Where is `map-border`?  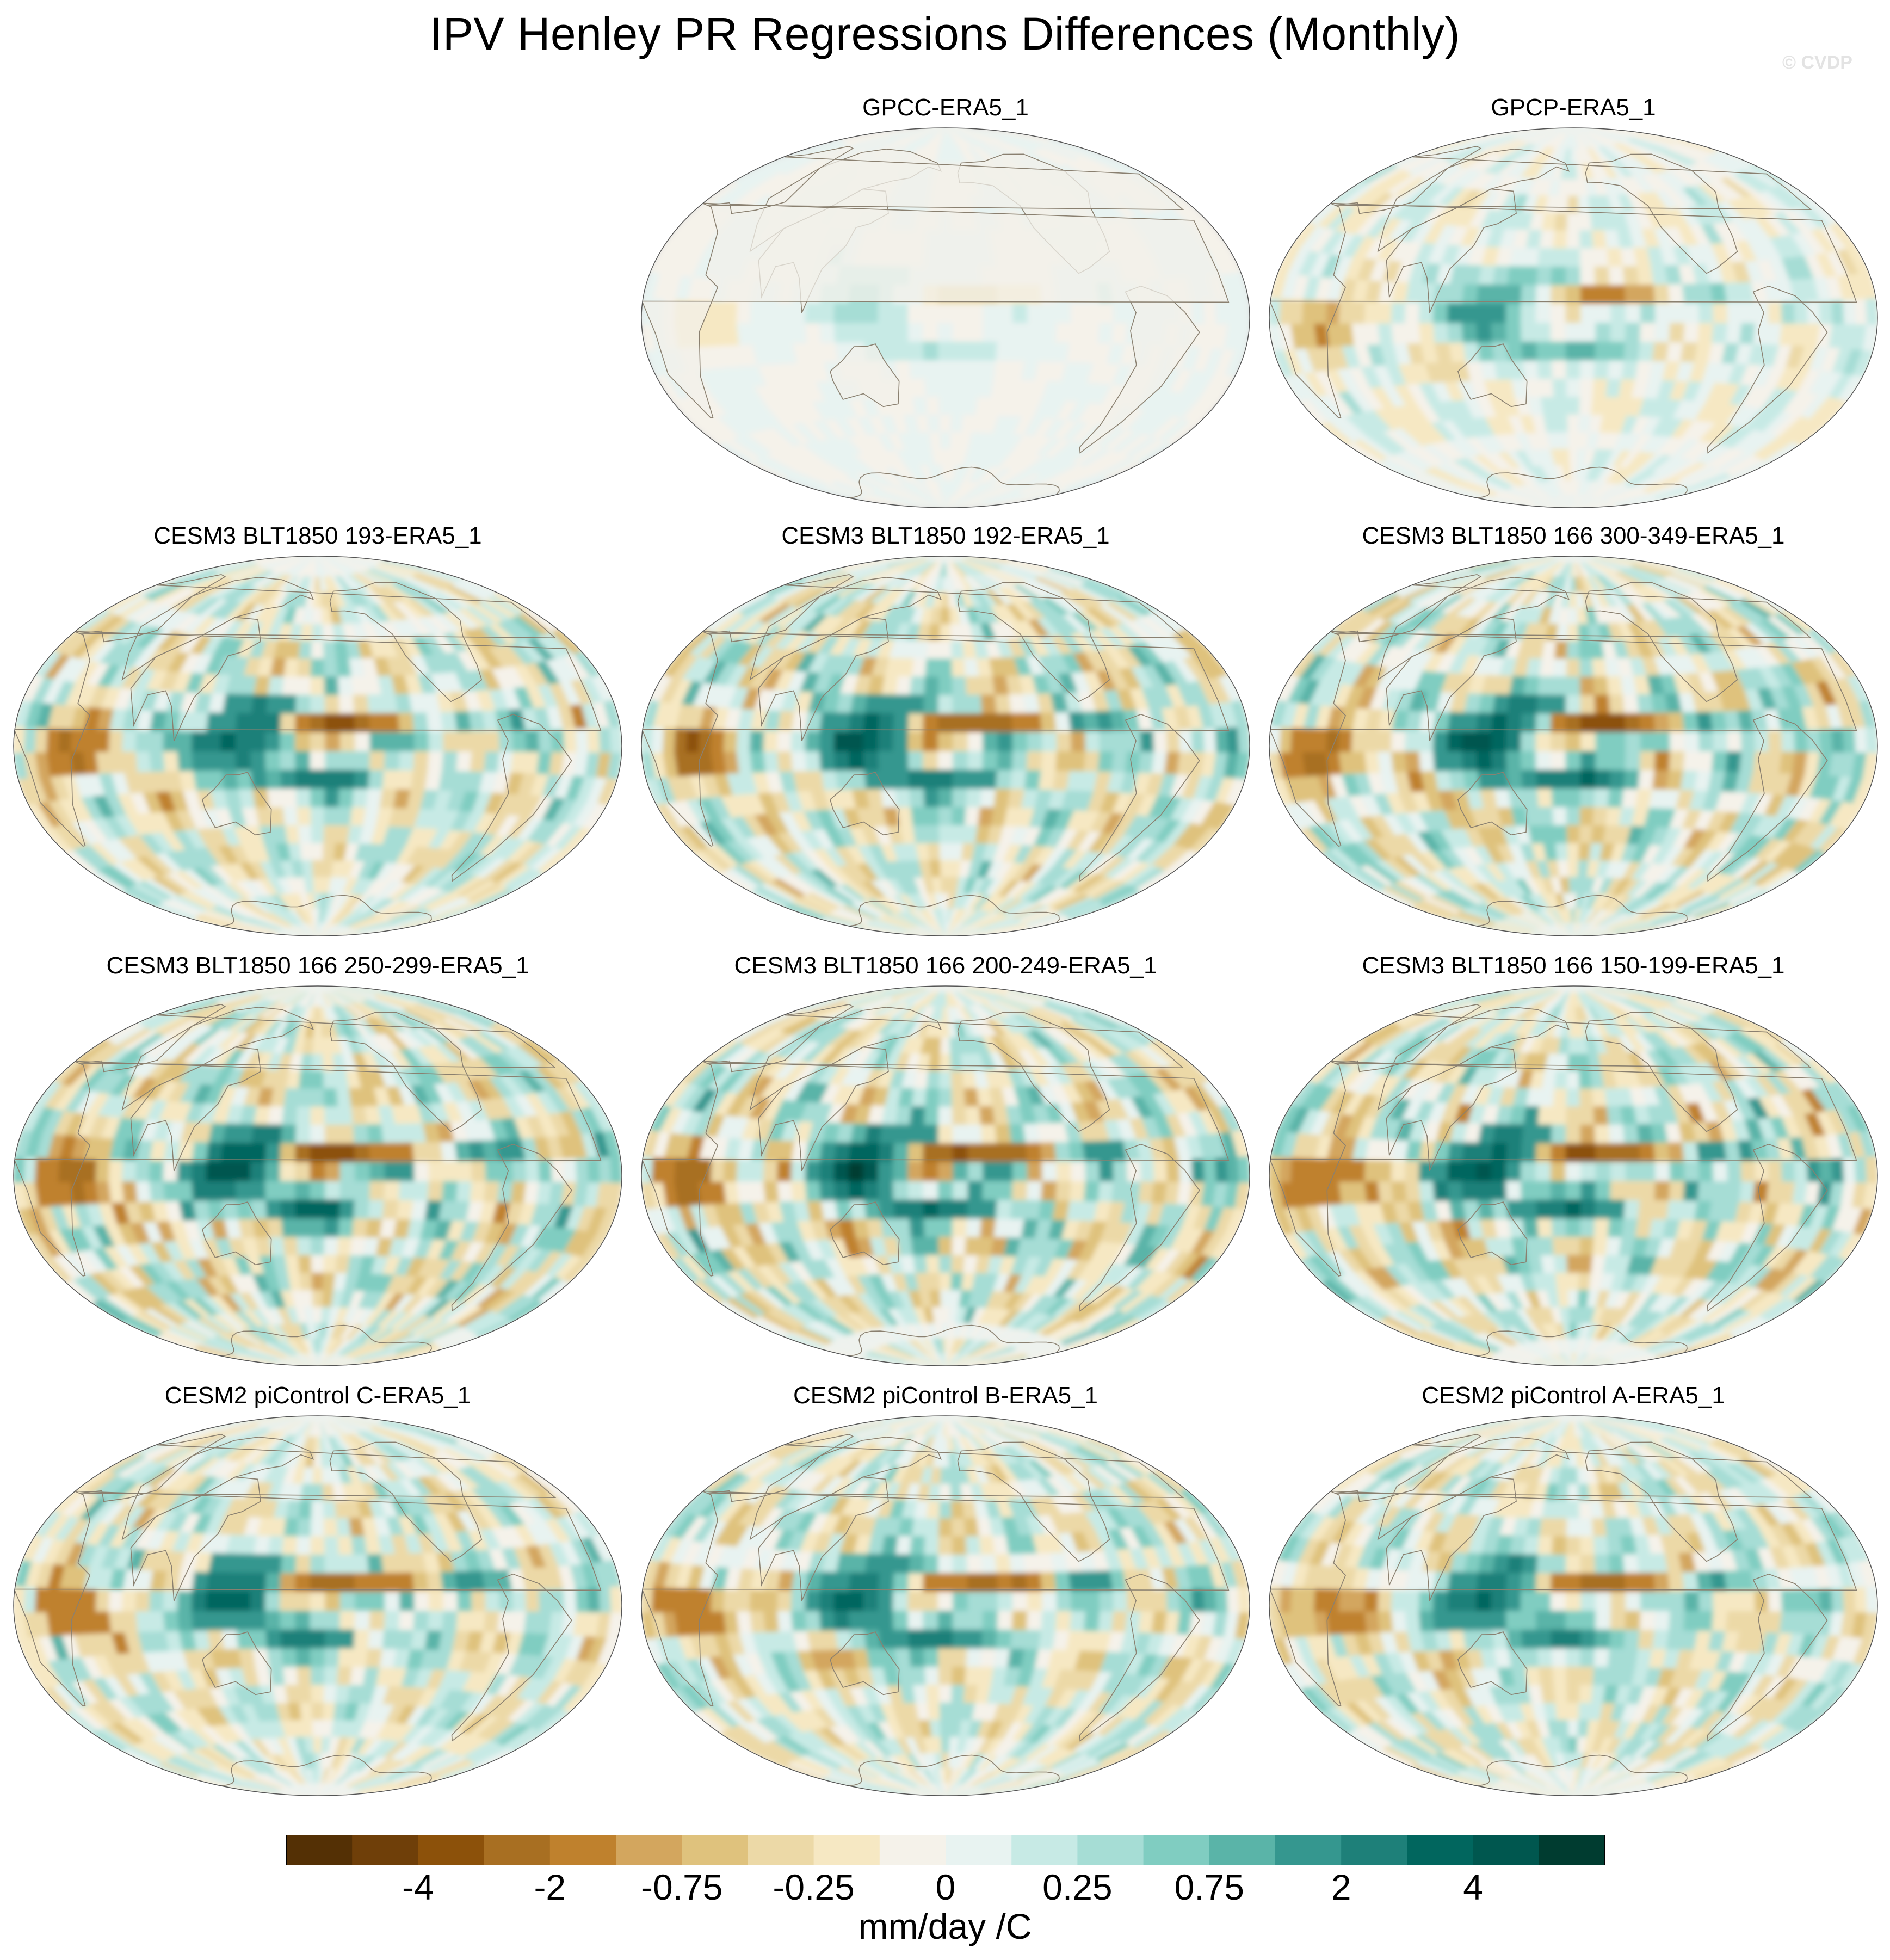
map-border is located at coordinates (317, 746).